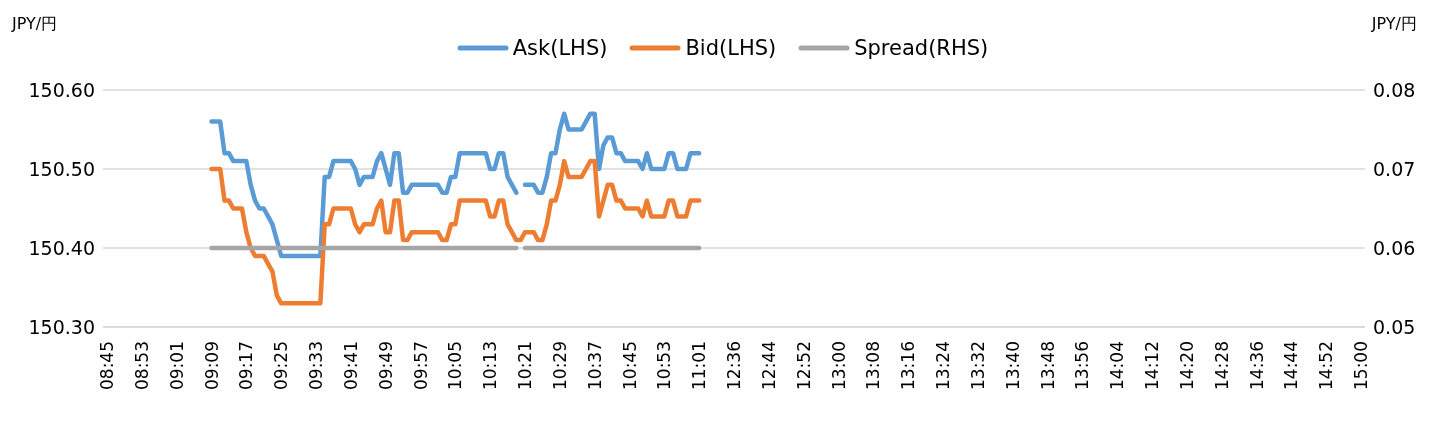 The image size is (1445, 421). Describe the element at coordinates (921, 48) in the screenshot. I see `legend-label: Spread(RHS)` at that location.